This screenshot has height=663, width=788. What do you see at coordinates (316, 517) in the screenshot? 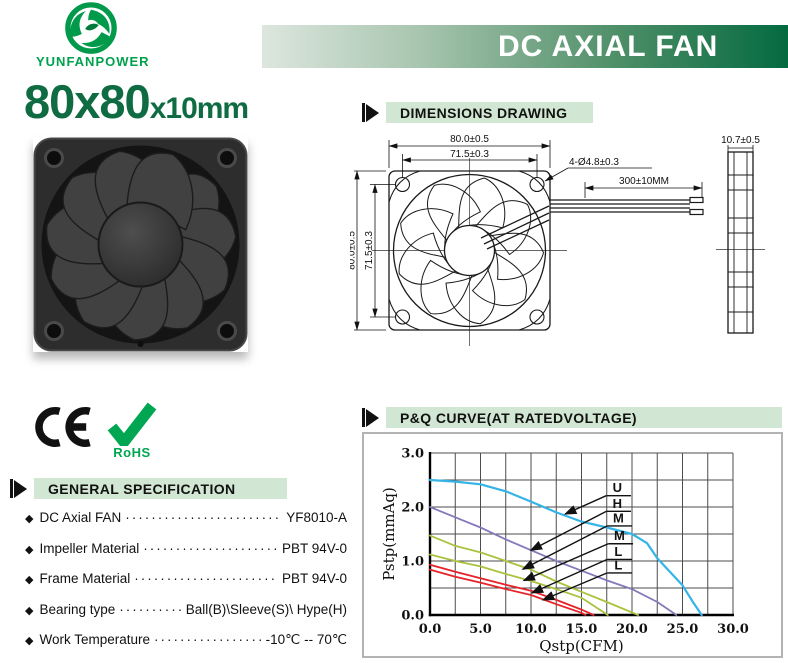
I see `spec-value: YF8010-A` at bounding box center [316, 517].